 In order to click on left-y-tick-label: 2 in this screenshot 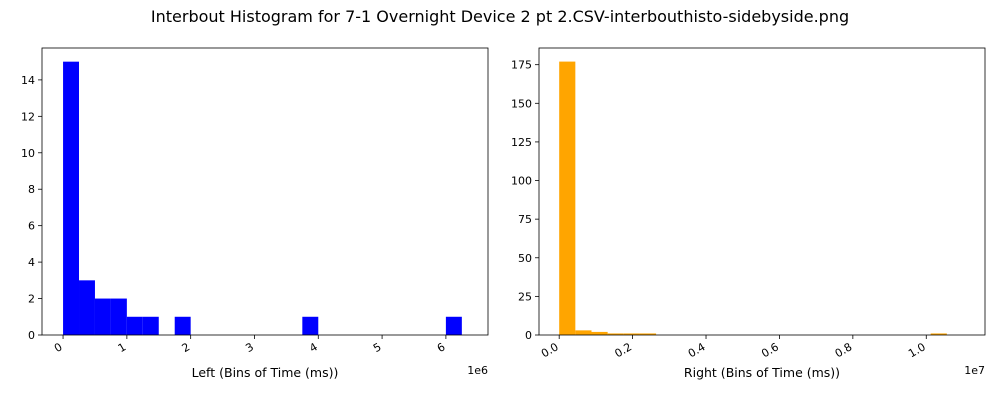, I will do `click(31, 299)`.